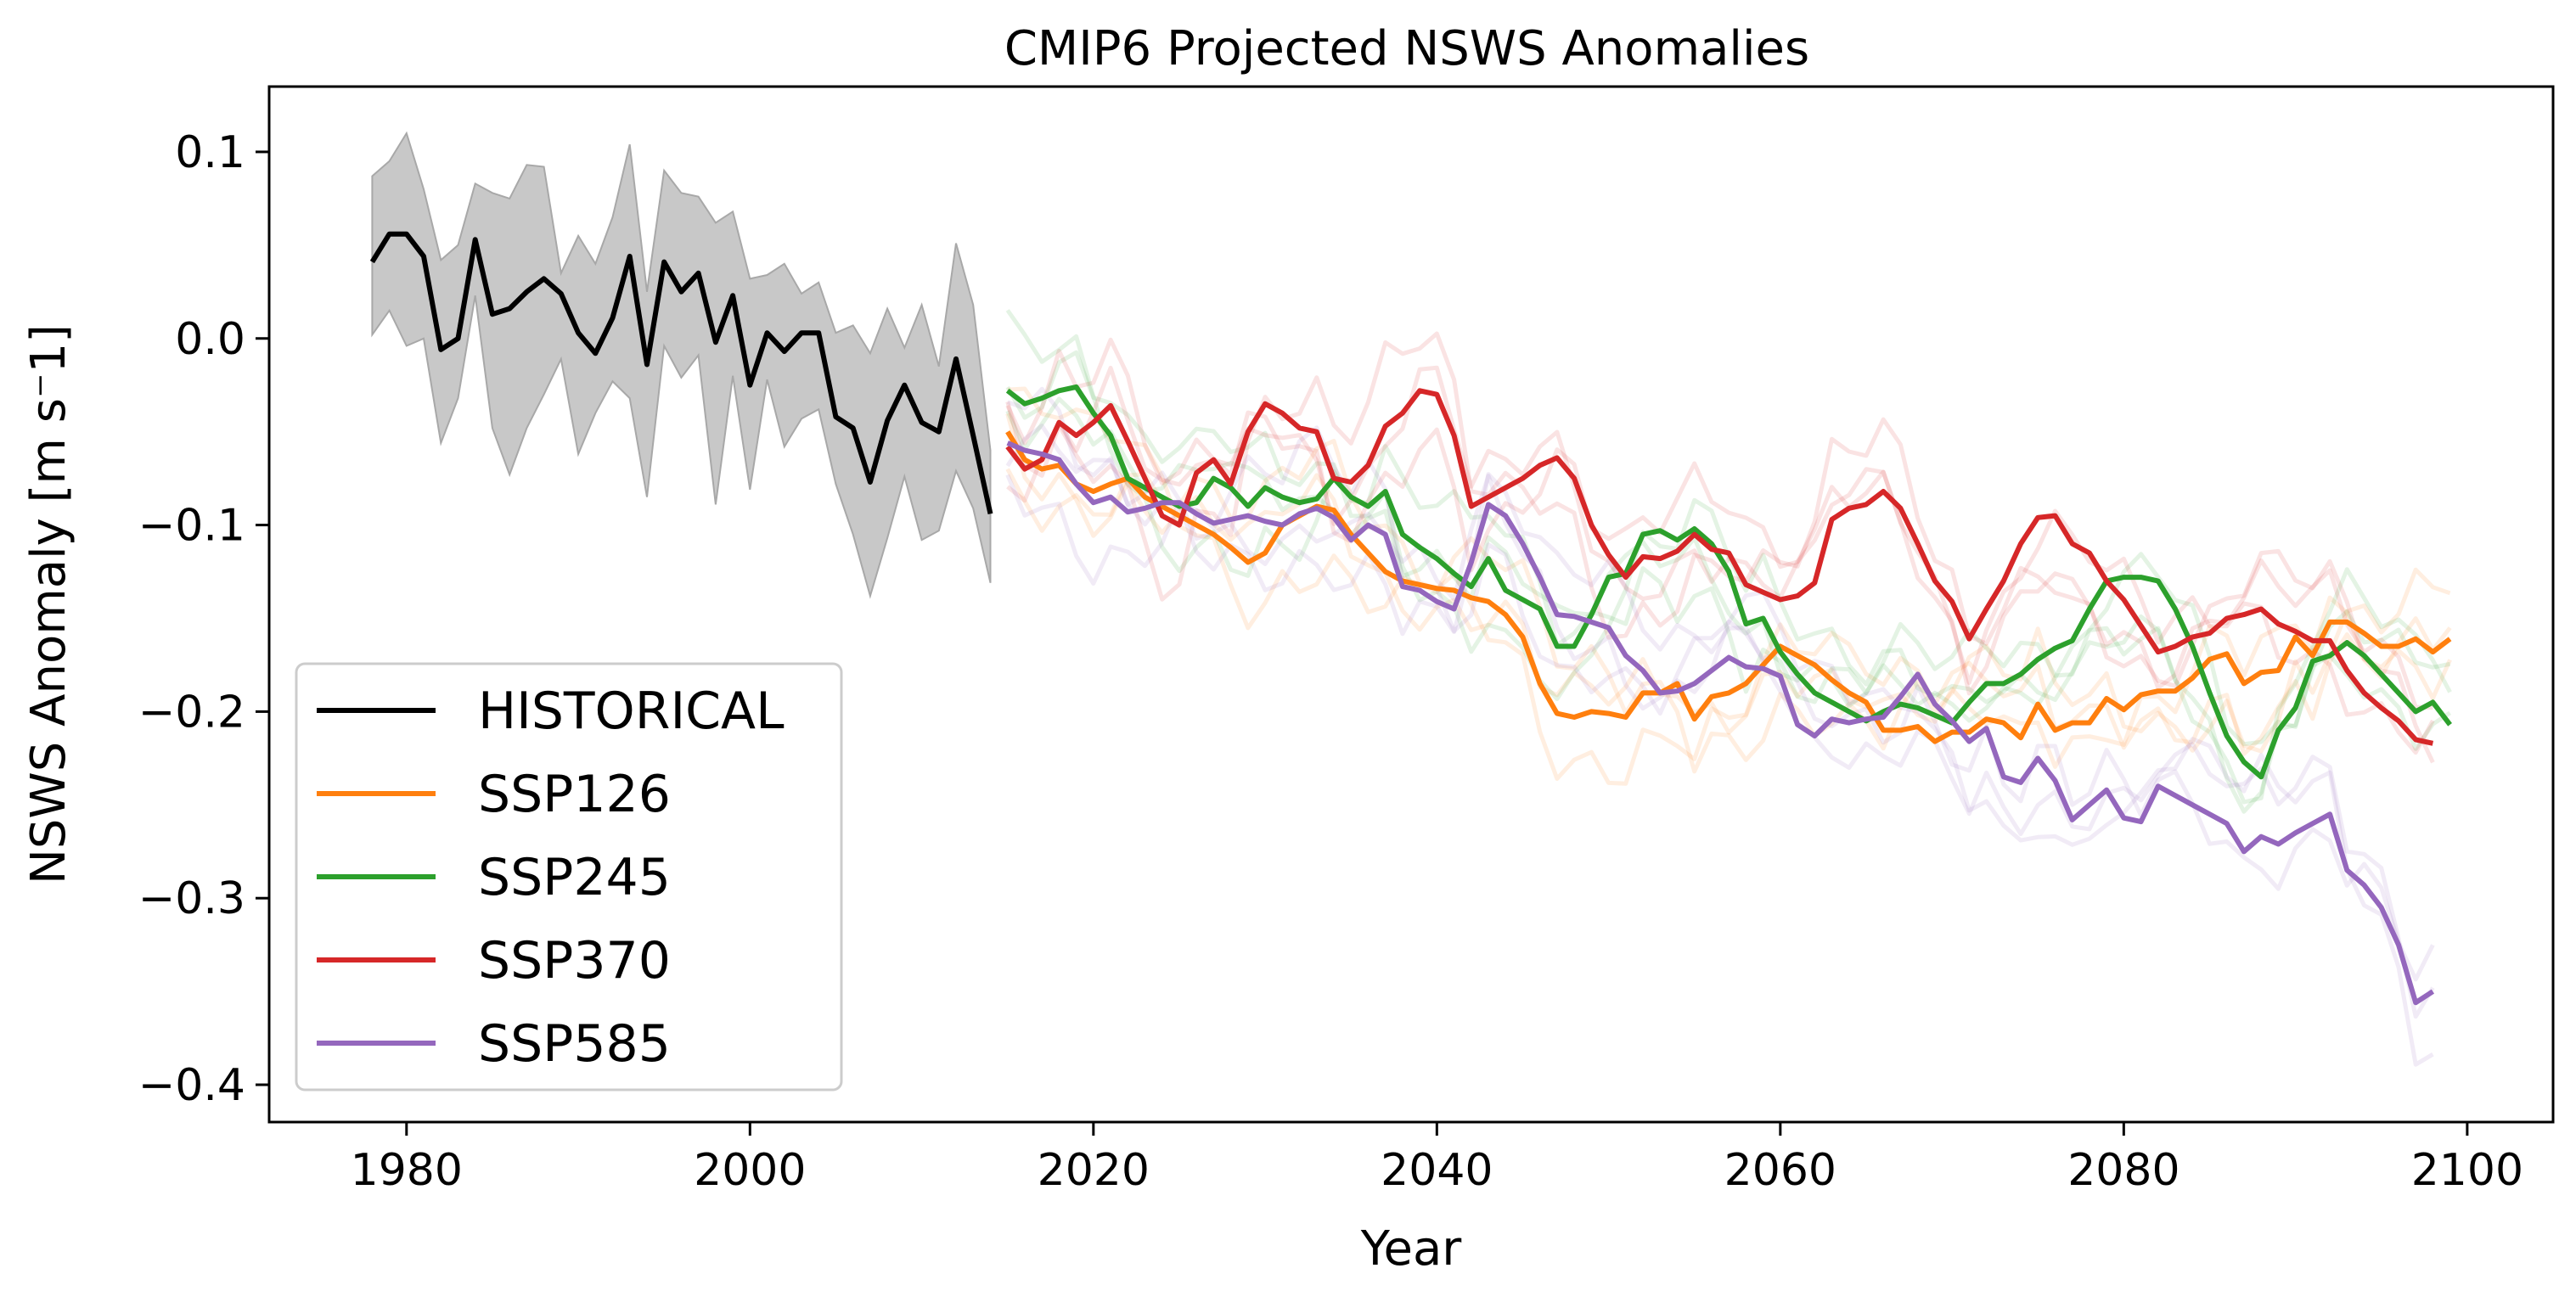 The width and height of the screenshot is (2576, 1302). What do you see at coordinates (210, 152) in the screenshot?
I see `y-tick-label: 0.1` at bounding box center [210, 152].